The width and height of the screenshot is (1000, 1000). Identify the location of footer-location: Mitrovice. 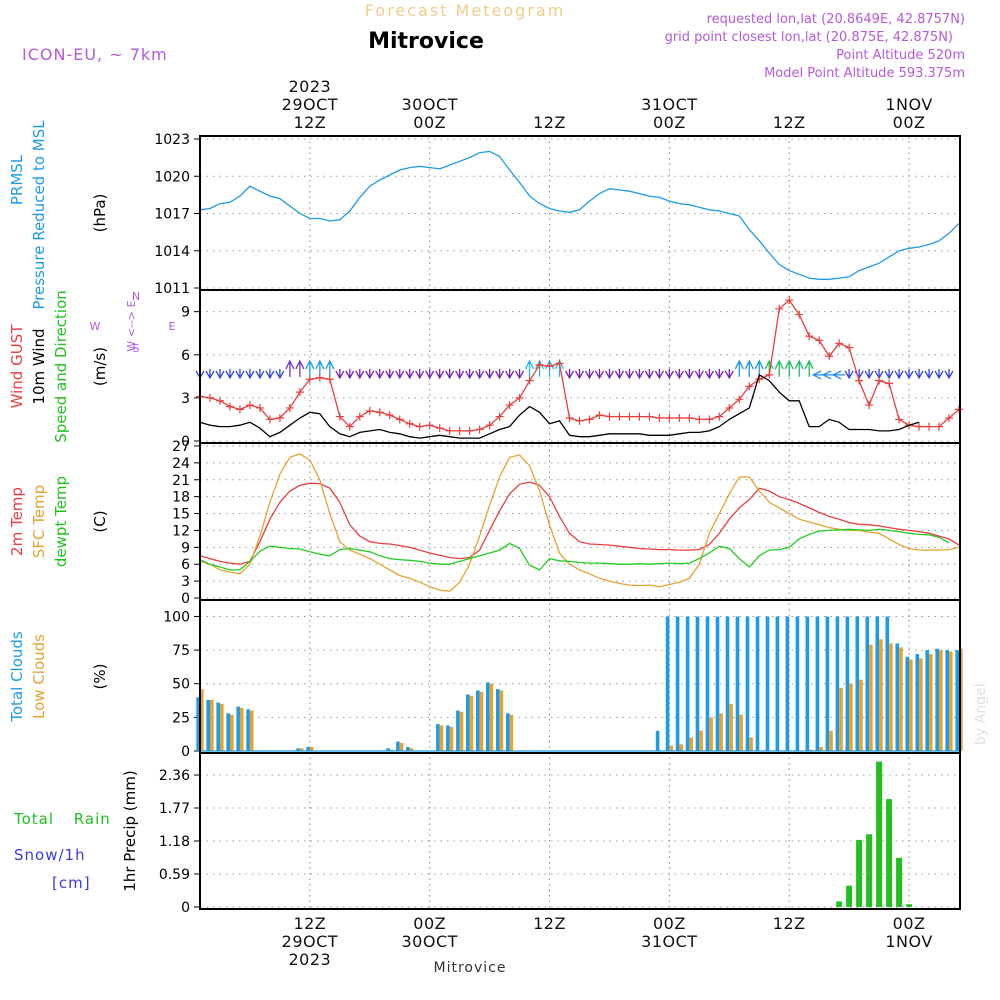
(470, 968).